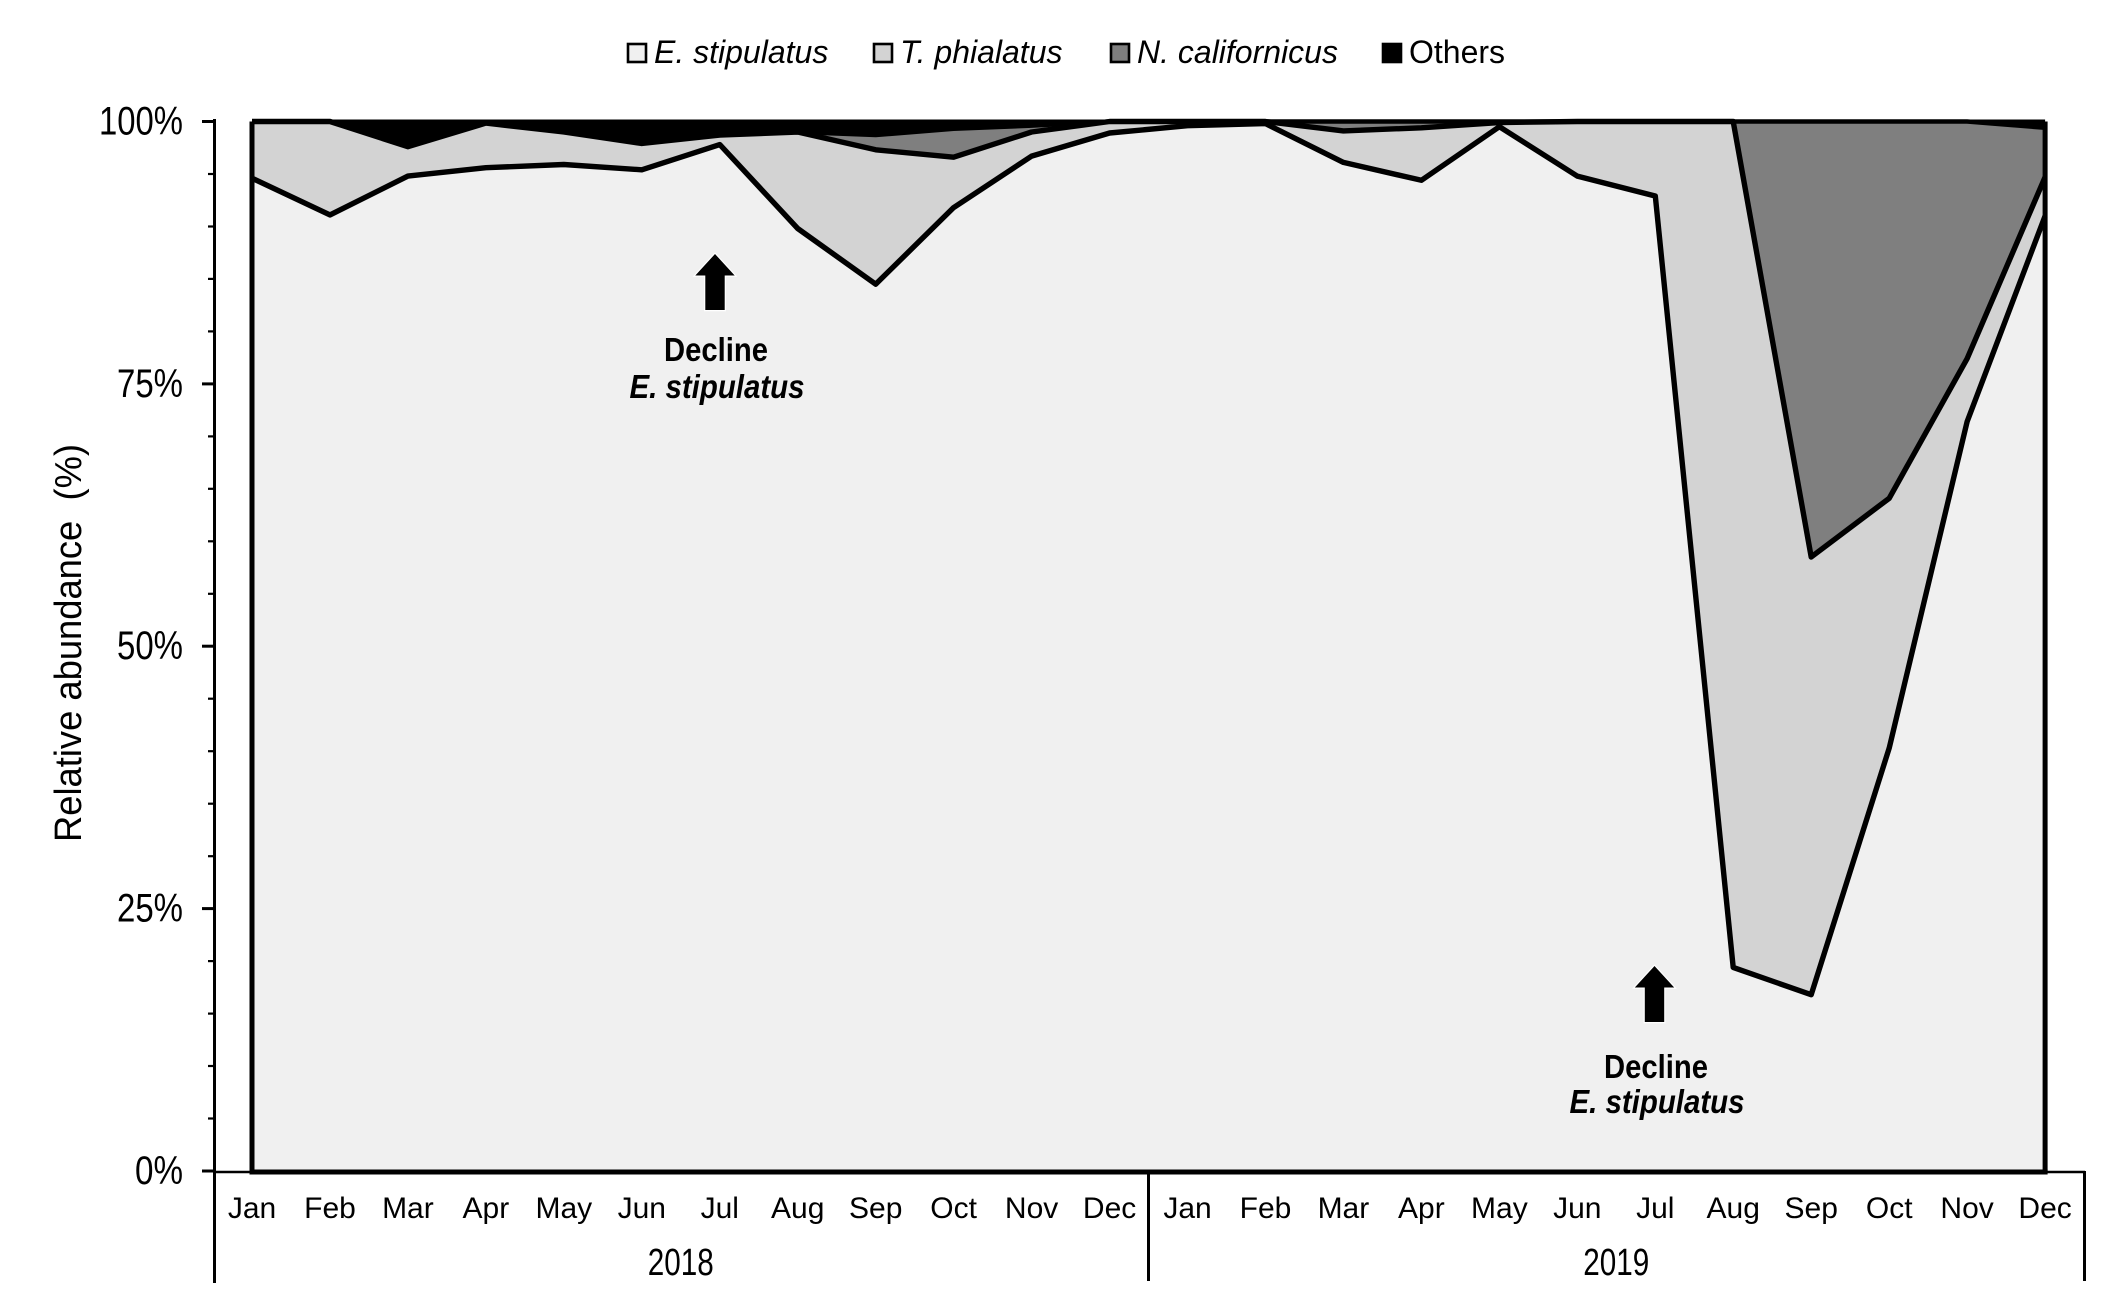  I want to click on svg-text: Others, so click(1457, 52).